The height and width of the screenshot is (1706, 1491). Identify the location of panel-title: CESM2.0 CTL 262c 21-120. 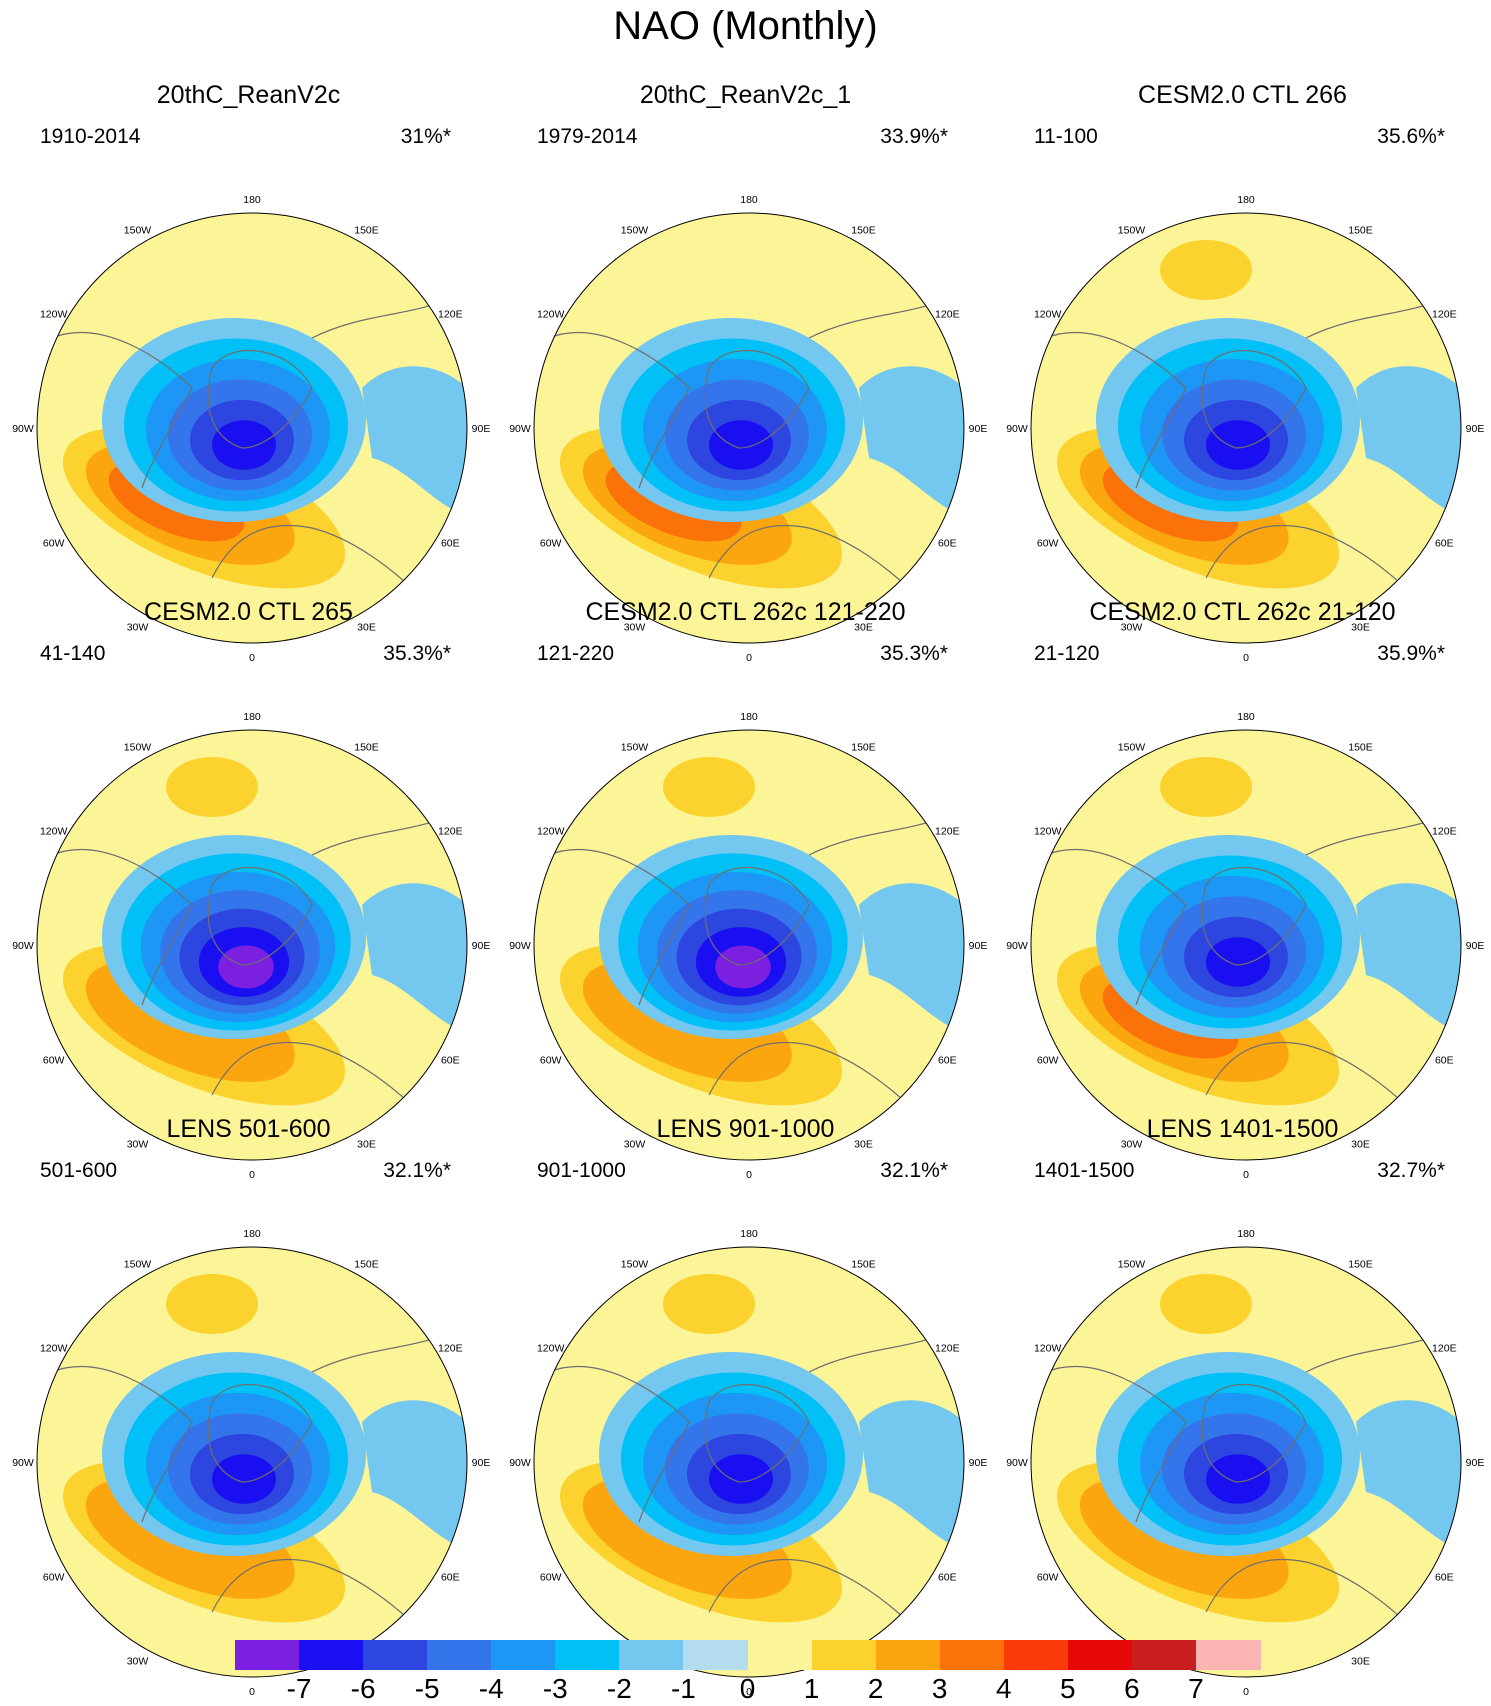
(1242, 612).